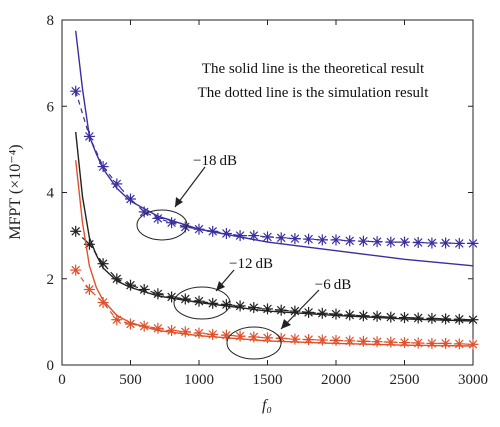 Image resolution: width=500 pixels, height=427 pixels. What do you see at coordinates (336, 380) in the screenshot?
I see `x-tick-label: 2000` at bounding box center [336, 380].